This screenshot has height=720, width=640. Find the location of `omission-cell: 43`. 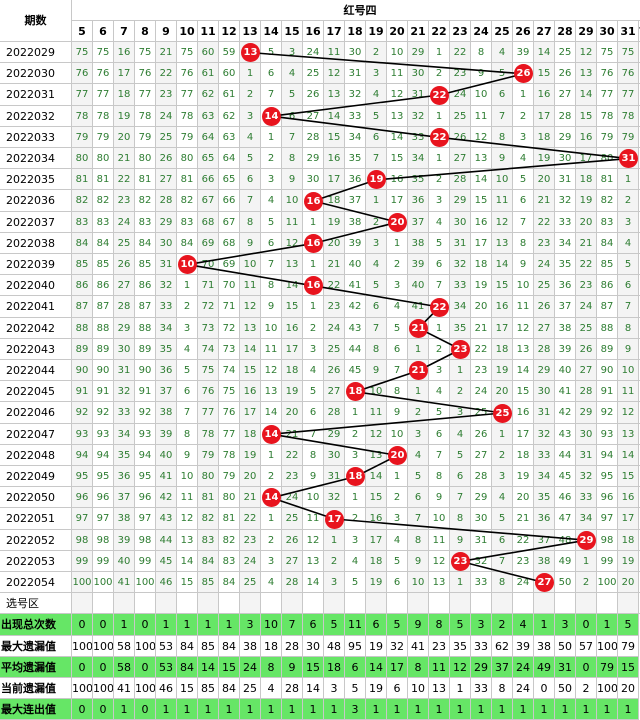

omission-cell: 43 is located at coordinates (355, 328).